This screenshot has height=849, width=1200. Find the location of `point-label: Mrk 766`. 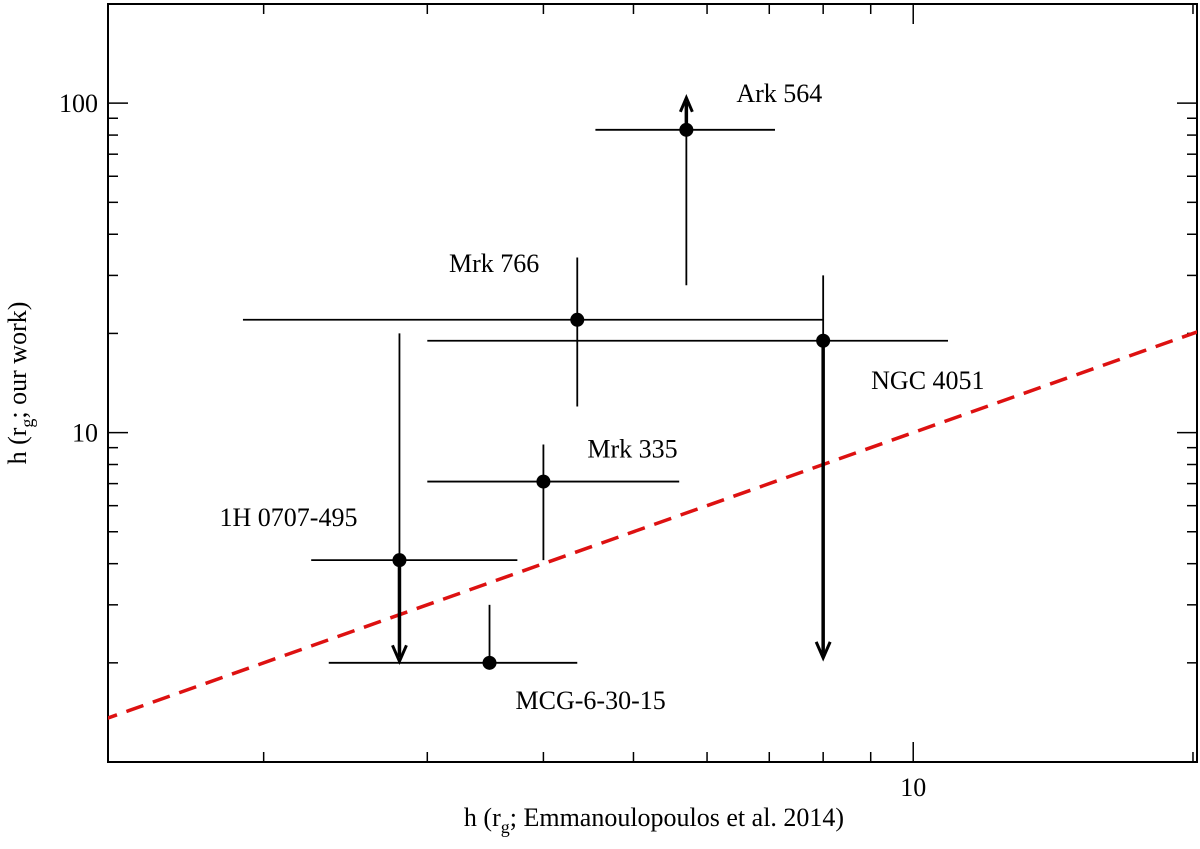

point-label: Mrk 766 is located at coordinates (494, 263).